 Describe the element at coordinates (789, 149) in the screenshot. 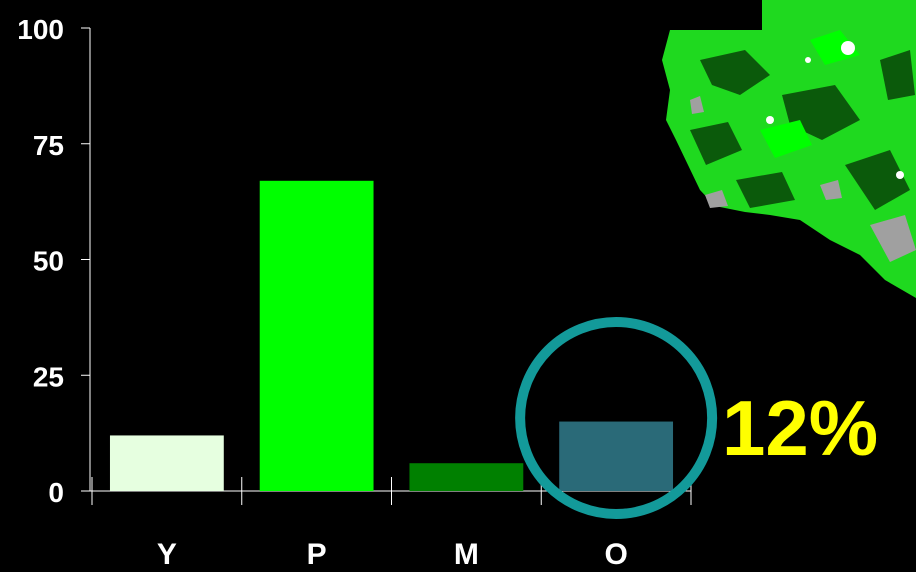

I see `forest-map-image` at that location.